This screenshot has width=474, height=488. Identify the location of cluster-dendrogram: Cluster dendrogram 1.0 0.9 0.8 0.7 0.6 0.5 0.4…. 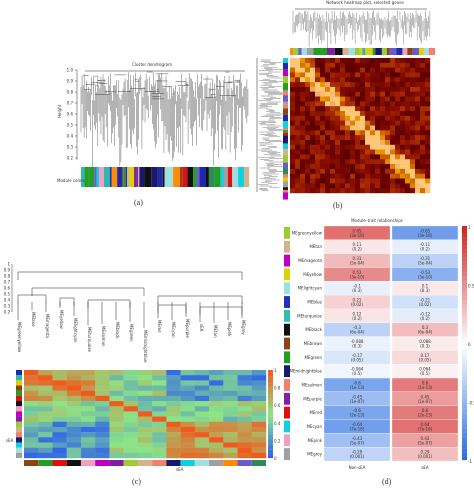
(153, 124).